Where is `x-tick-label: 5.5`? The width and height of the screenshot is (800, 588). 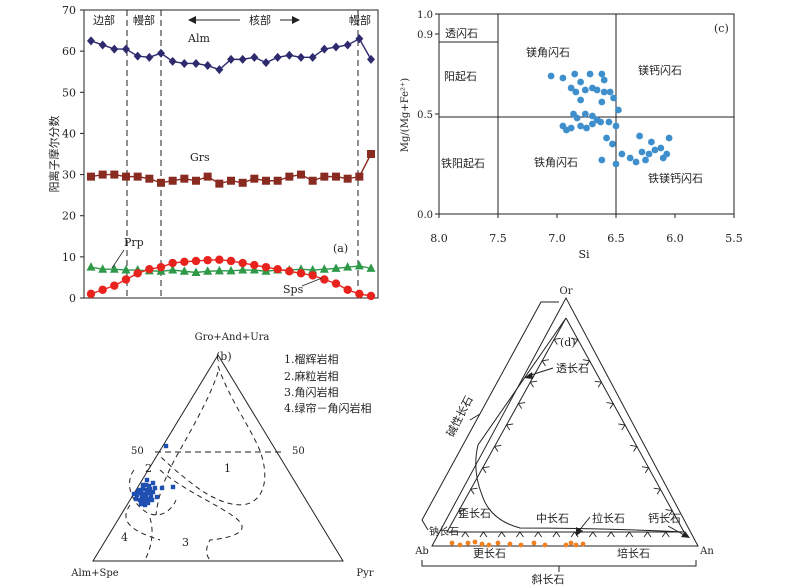 x-tick-label: 5.5 is located at coordinates (734, 238).